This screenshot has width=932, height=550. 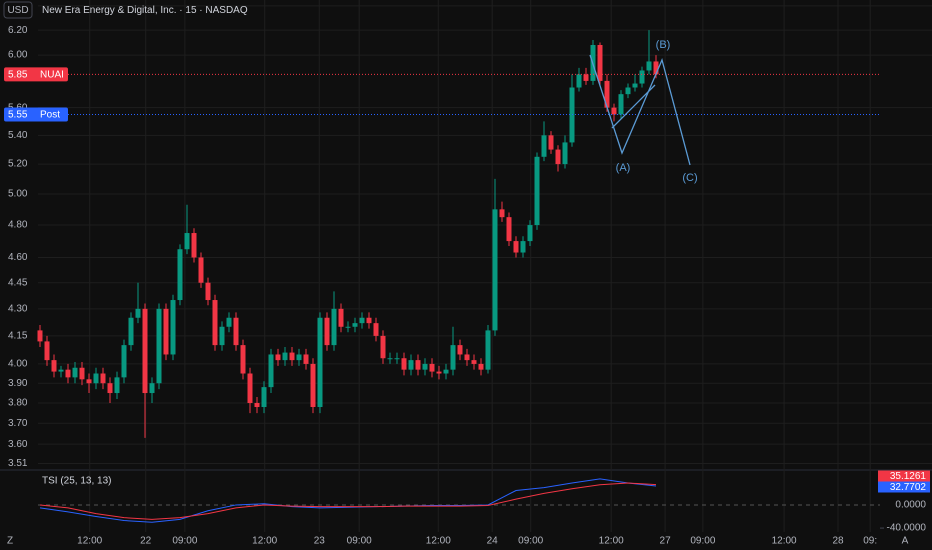 I want to click on last-value-box, so click(x=904, y=487).